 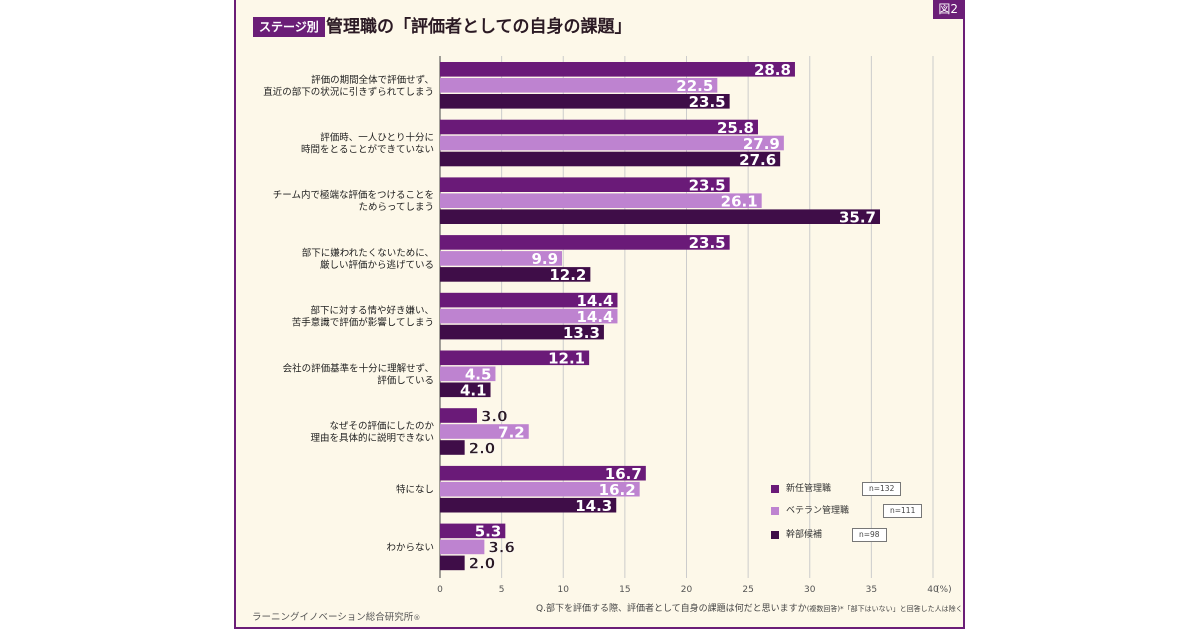 I want to click on category-label: なぜその評価にしたのか, so click(x=381, y=426).